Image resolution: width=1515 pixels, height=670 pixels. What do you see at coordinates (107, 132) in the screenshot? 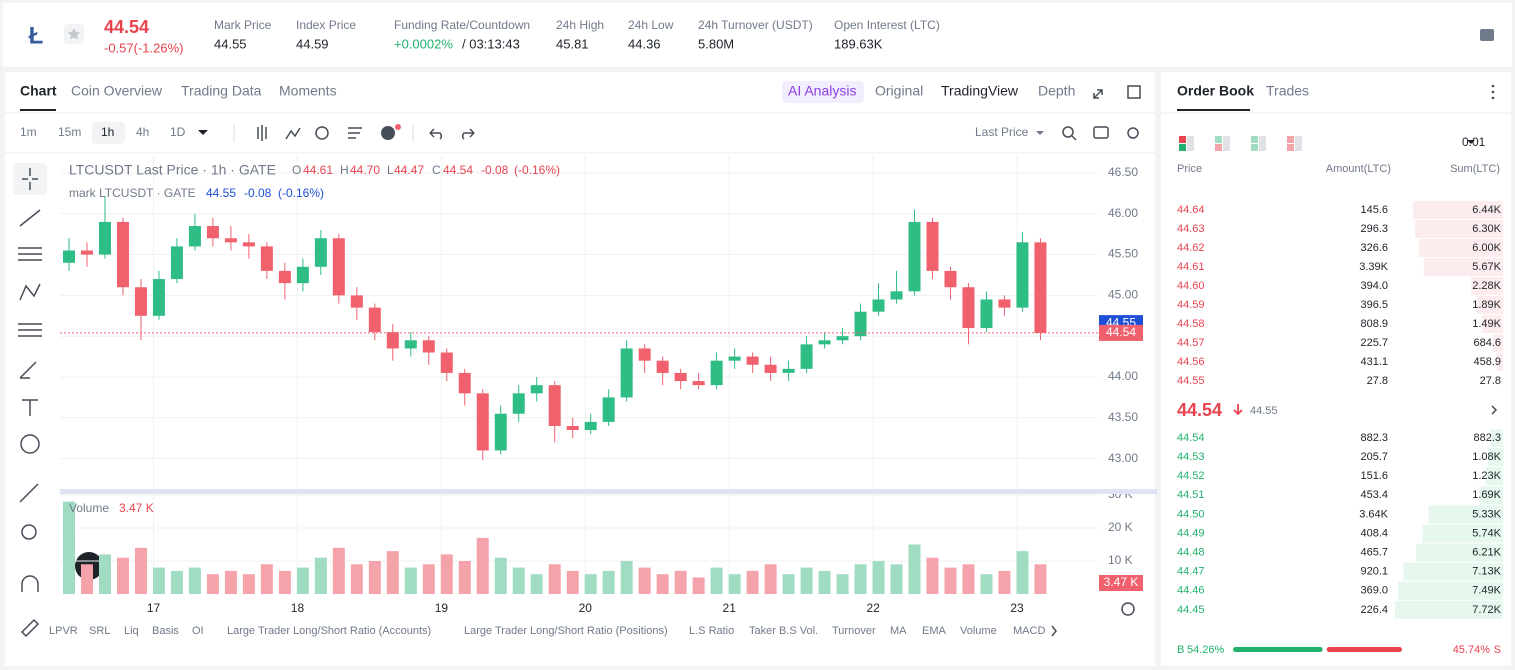
I see `interval: 1h` at bounding box center [107, 132].